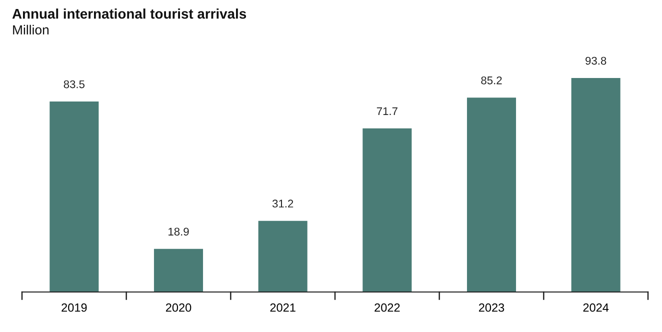  I want to click on x-tick-label: 2019, so click(74, 307).